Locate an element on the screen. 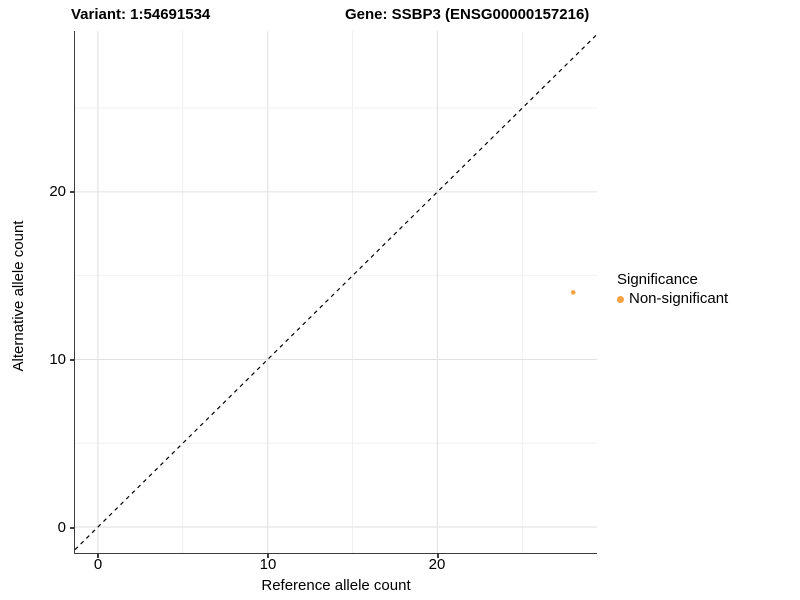 This screenshot has width=800, height=600. y-axis-title: Alternative allele count is located at coordinates (18, 296).